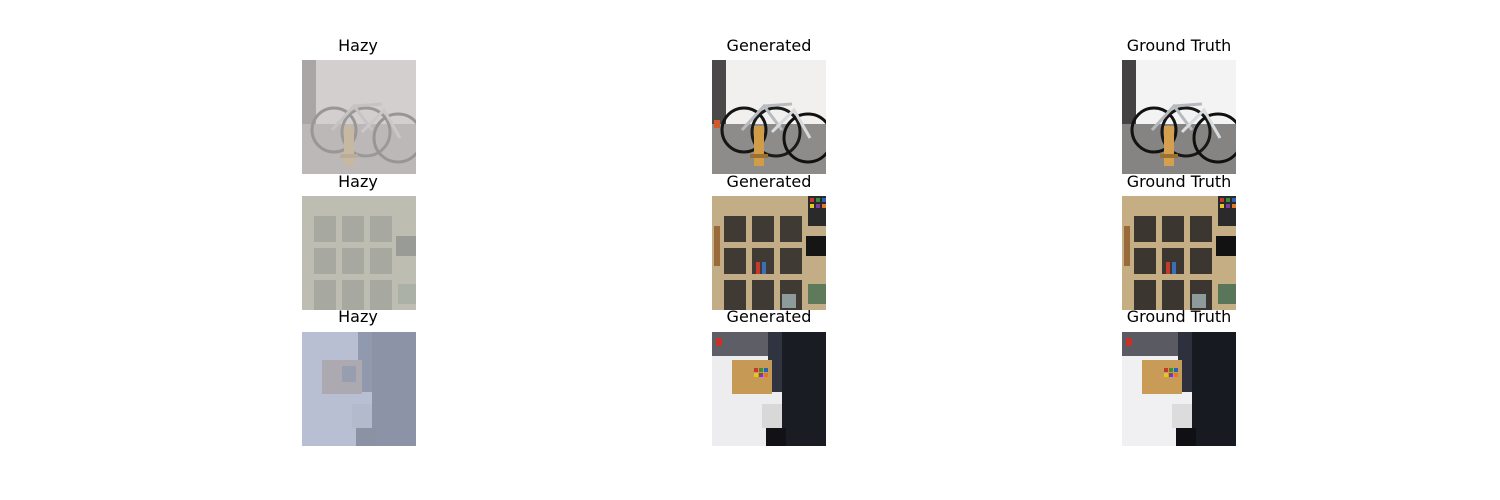 The image size is (1500, 500). Describe the element at coordinates (1179, 181) in the screenshot. I see `title-ground-truth-row2: Ground Truth` at that location.